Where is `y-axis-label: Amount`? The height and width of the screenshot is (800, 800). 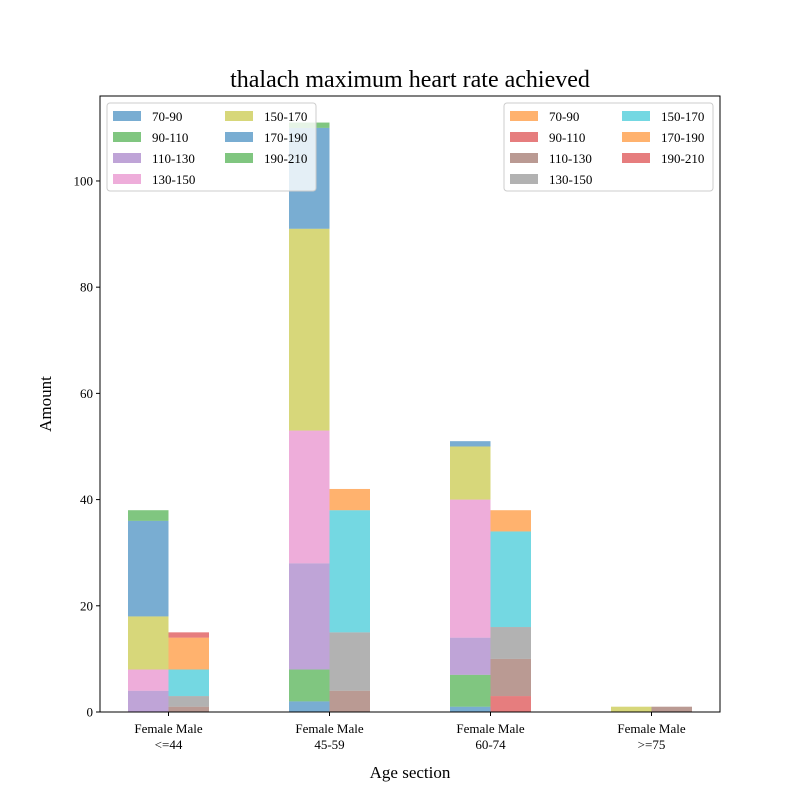 y-axis-label: Amount is located at coordinates (45, 404).